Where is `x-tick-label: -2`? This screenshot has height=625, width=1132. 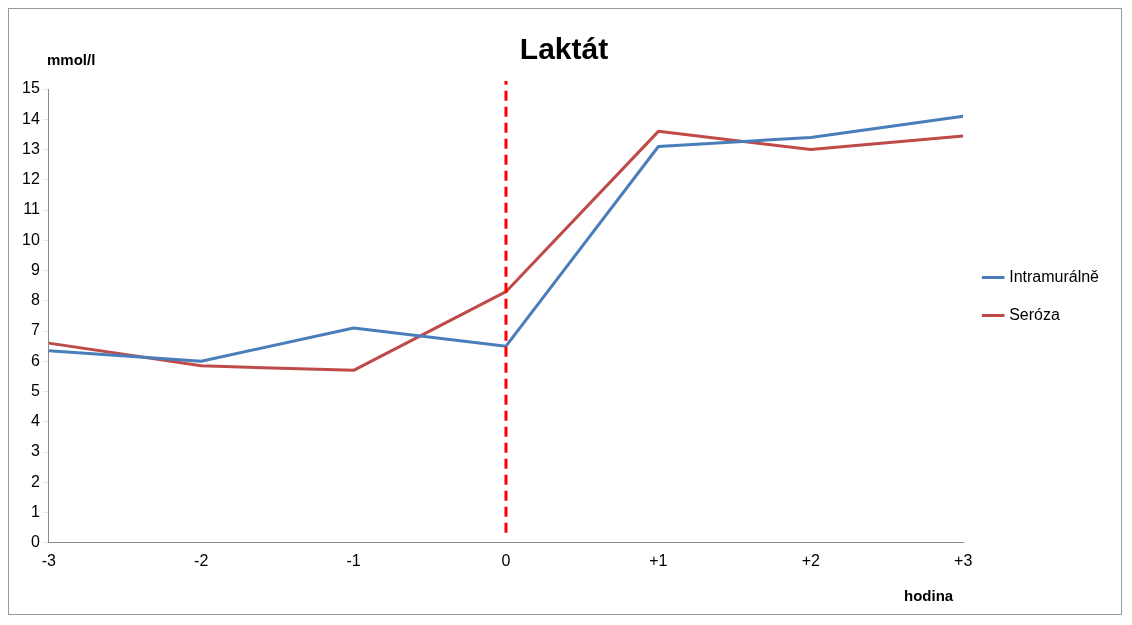
x-tick-label: -2 is located at coordinates (201, 560).